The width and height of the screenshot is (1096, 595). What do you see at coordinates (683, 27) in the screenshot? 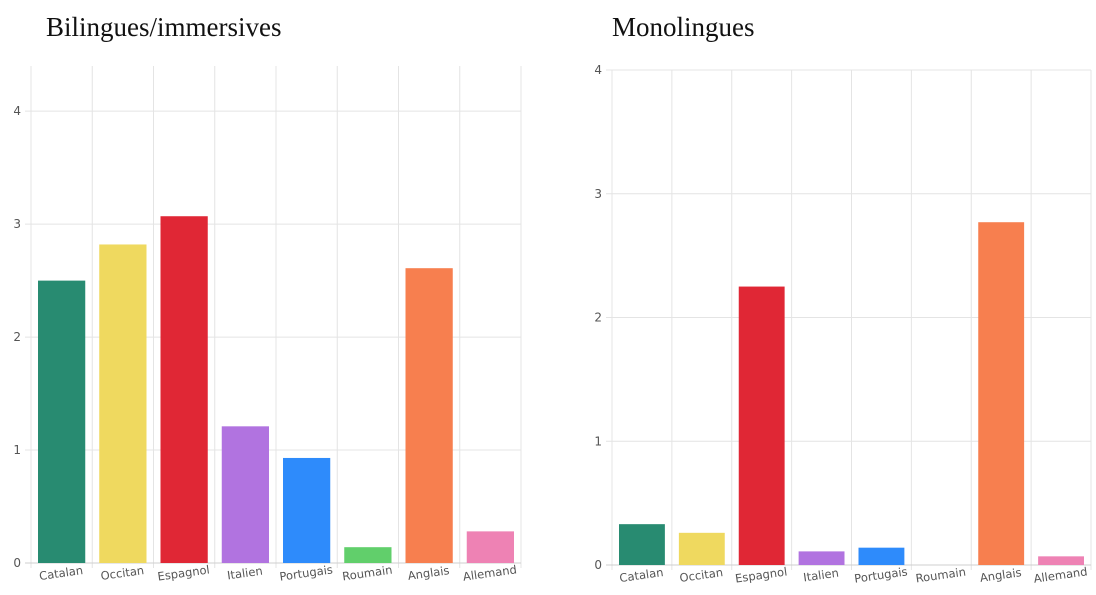
I see `chart-title-monolingues: Monolingues` at bounding box center [683, 27].